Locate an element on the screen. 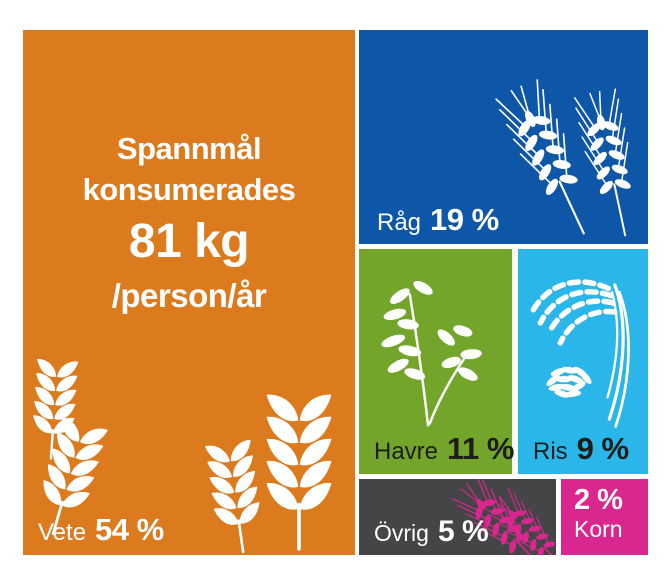 The width and height of the screenshot is (671, 584). ris-tile: Ris 9 % is located at coordinates (583, 361).